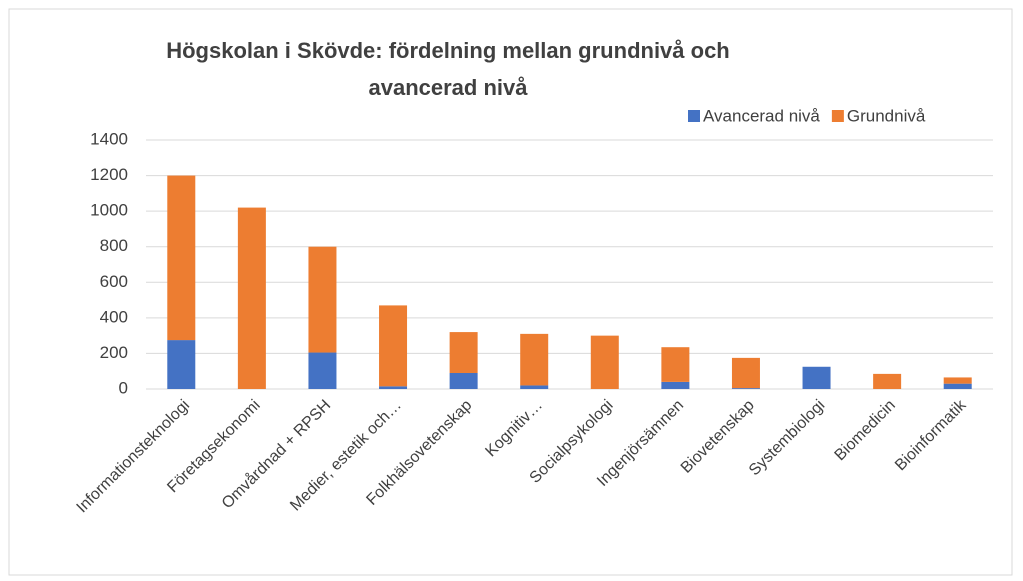 This screenshot has height=581, width=1023. What do you see at coordinates (114, 245) in the screenshot?
I see `y-tick-label: 800` at bounding box center [114, 245].